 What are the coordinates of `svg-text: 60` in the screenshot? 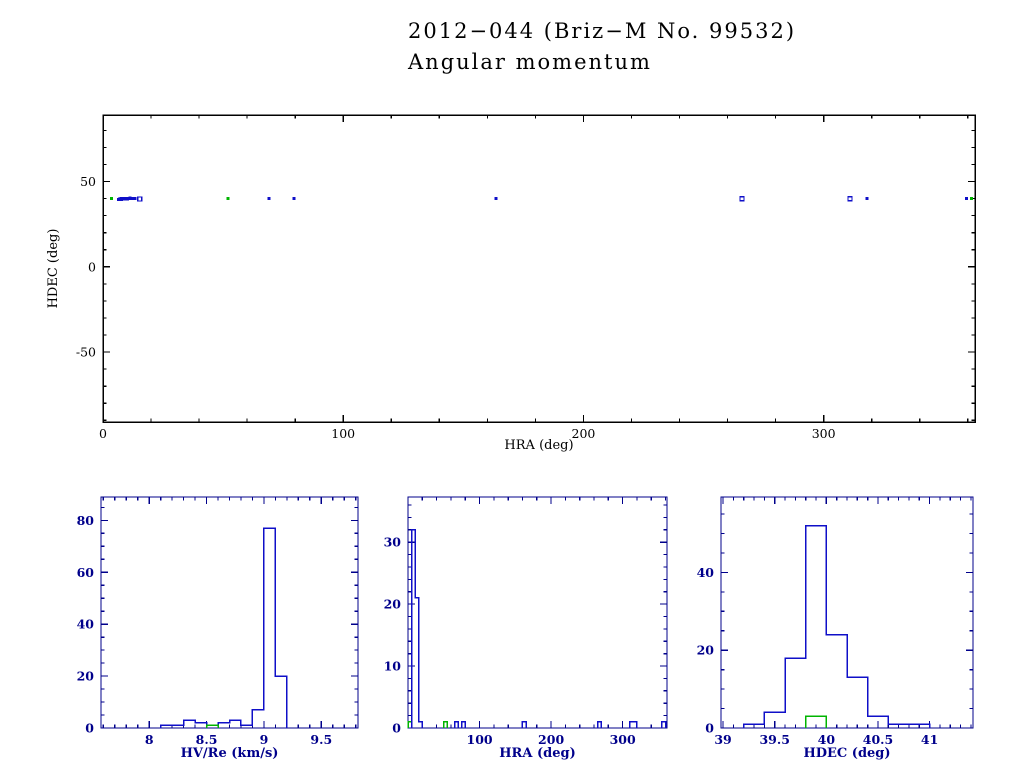 It's located at (86, 572).